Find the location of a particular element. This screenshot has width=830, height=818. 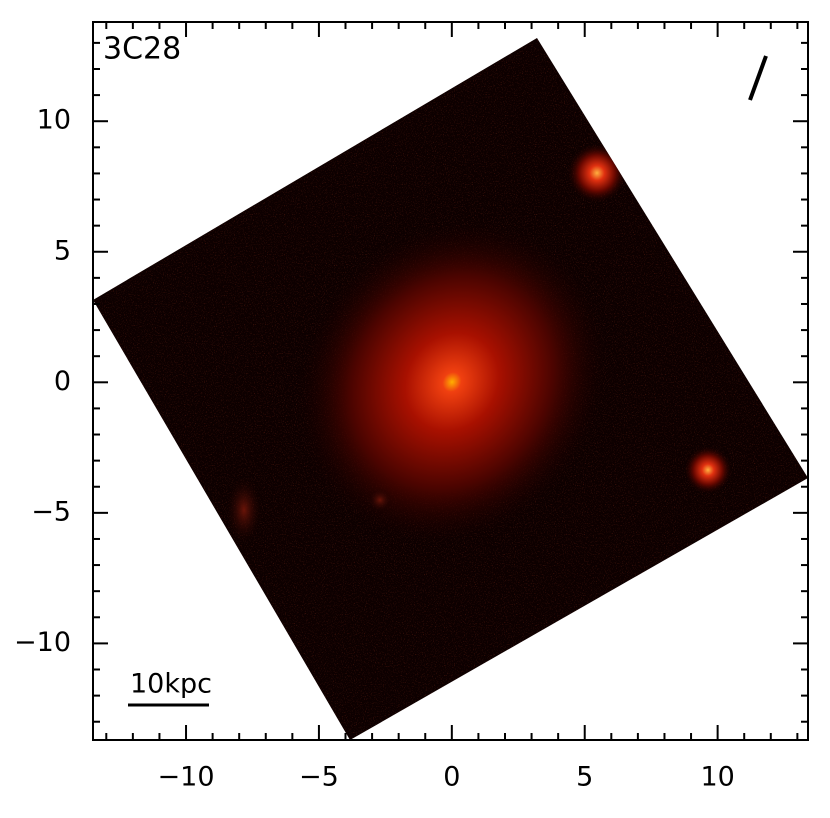

y-tick-label: −5 is located at coordinates (51, 511).